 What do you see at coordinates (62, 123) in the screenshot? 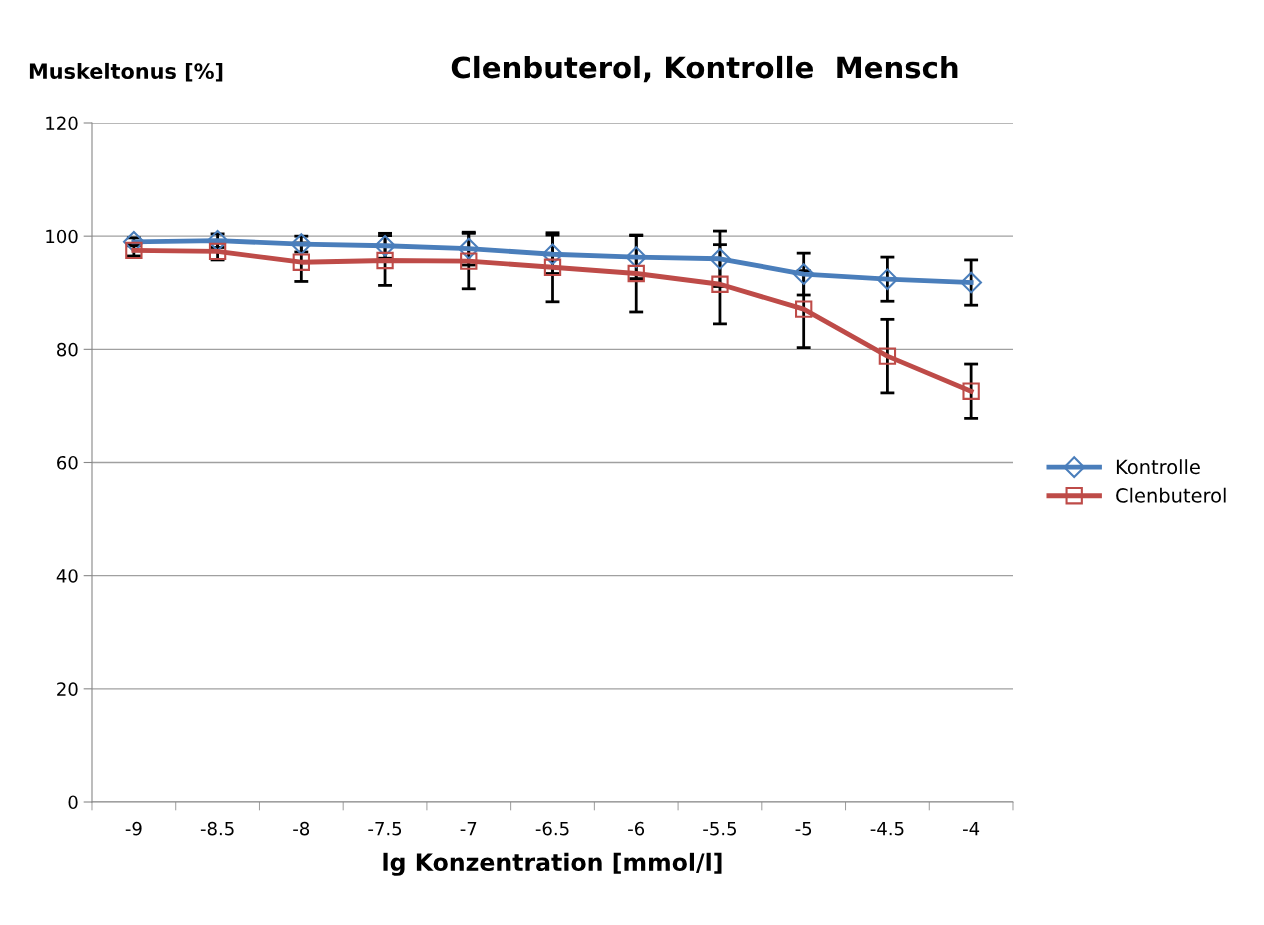
I see `y-tick-label: 120` at bounding box center [62, 123].